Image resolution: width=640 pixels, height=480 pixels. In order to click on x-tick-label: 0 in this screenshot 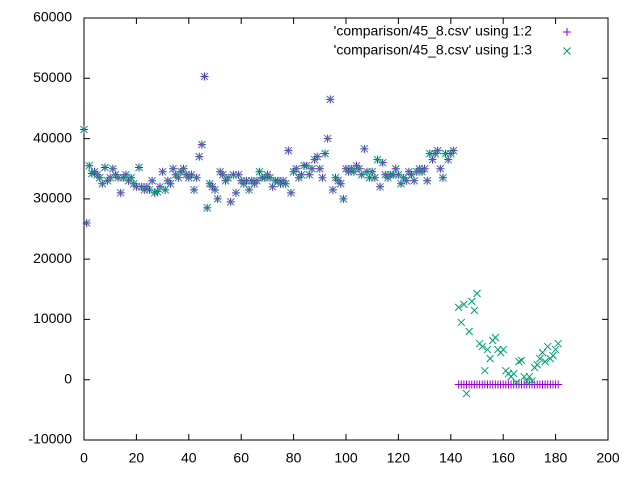, I will do `click(84, 458)`.